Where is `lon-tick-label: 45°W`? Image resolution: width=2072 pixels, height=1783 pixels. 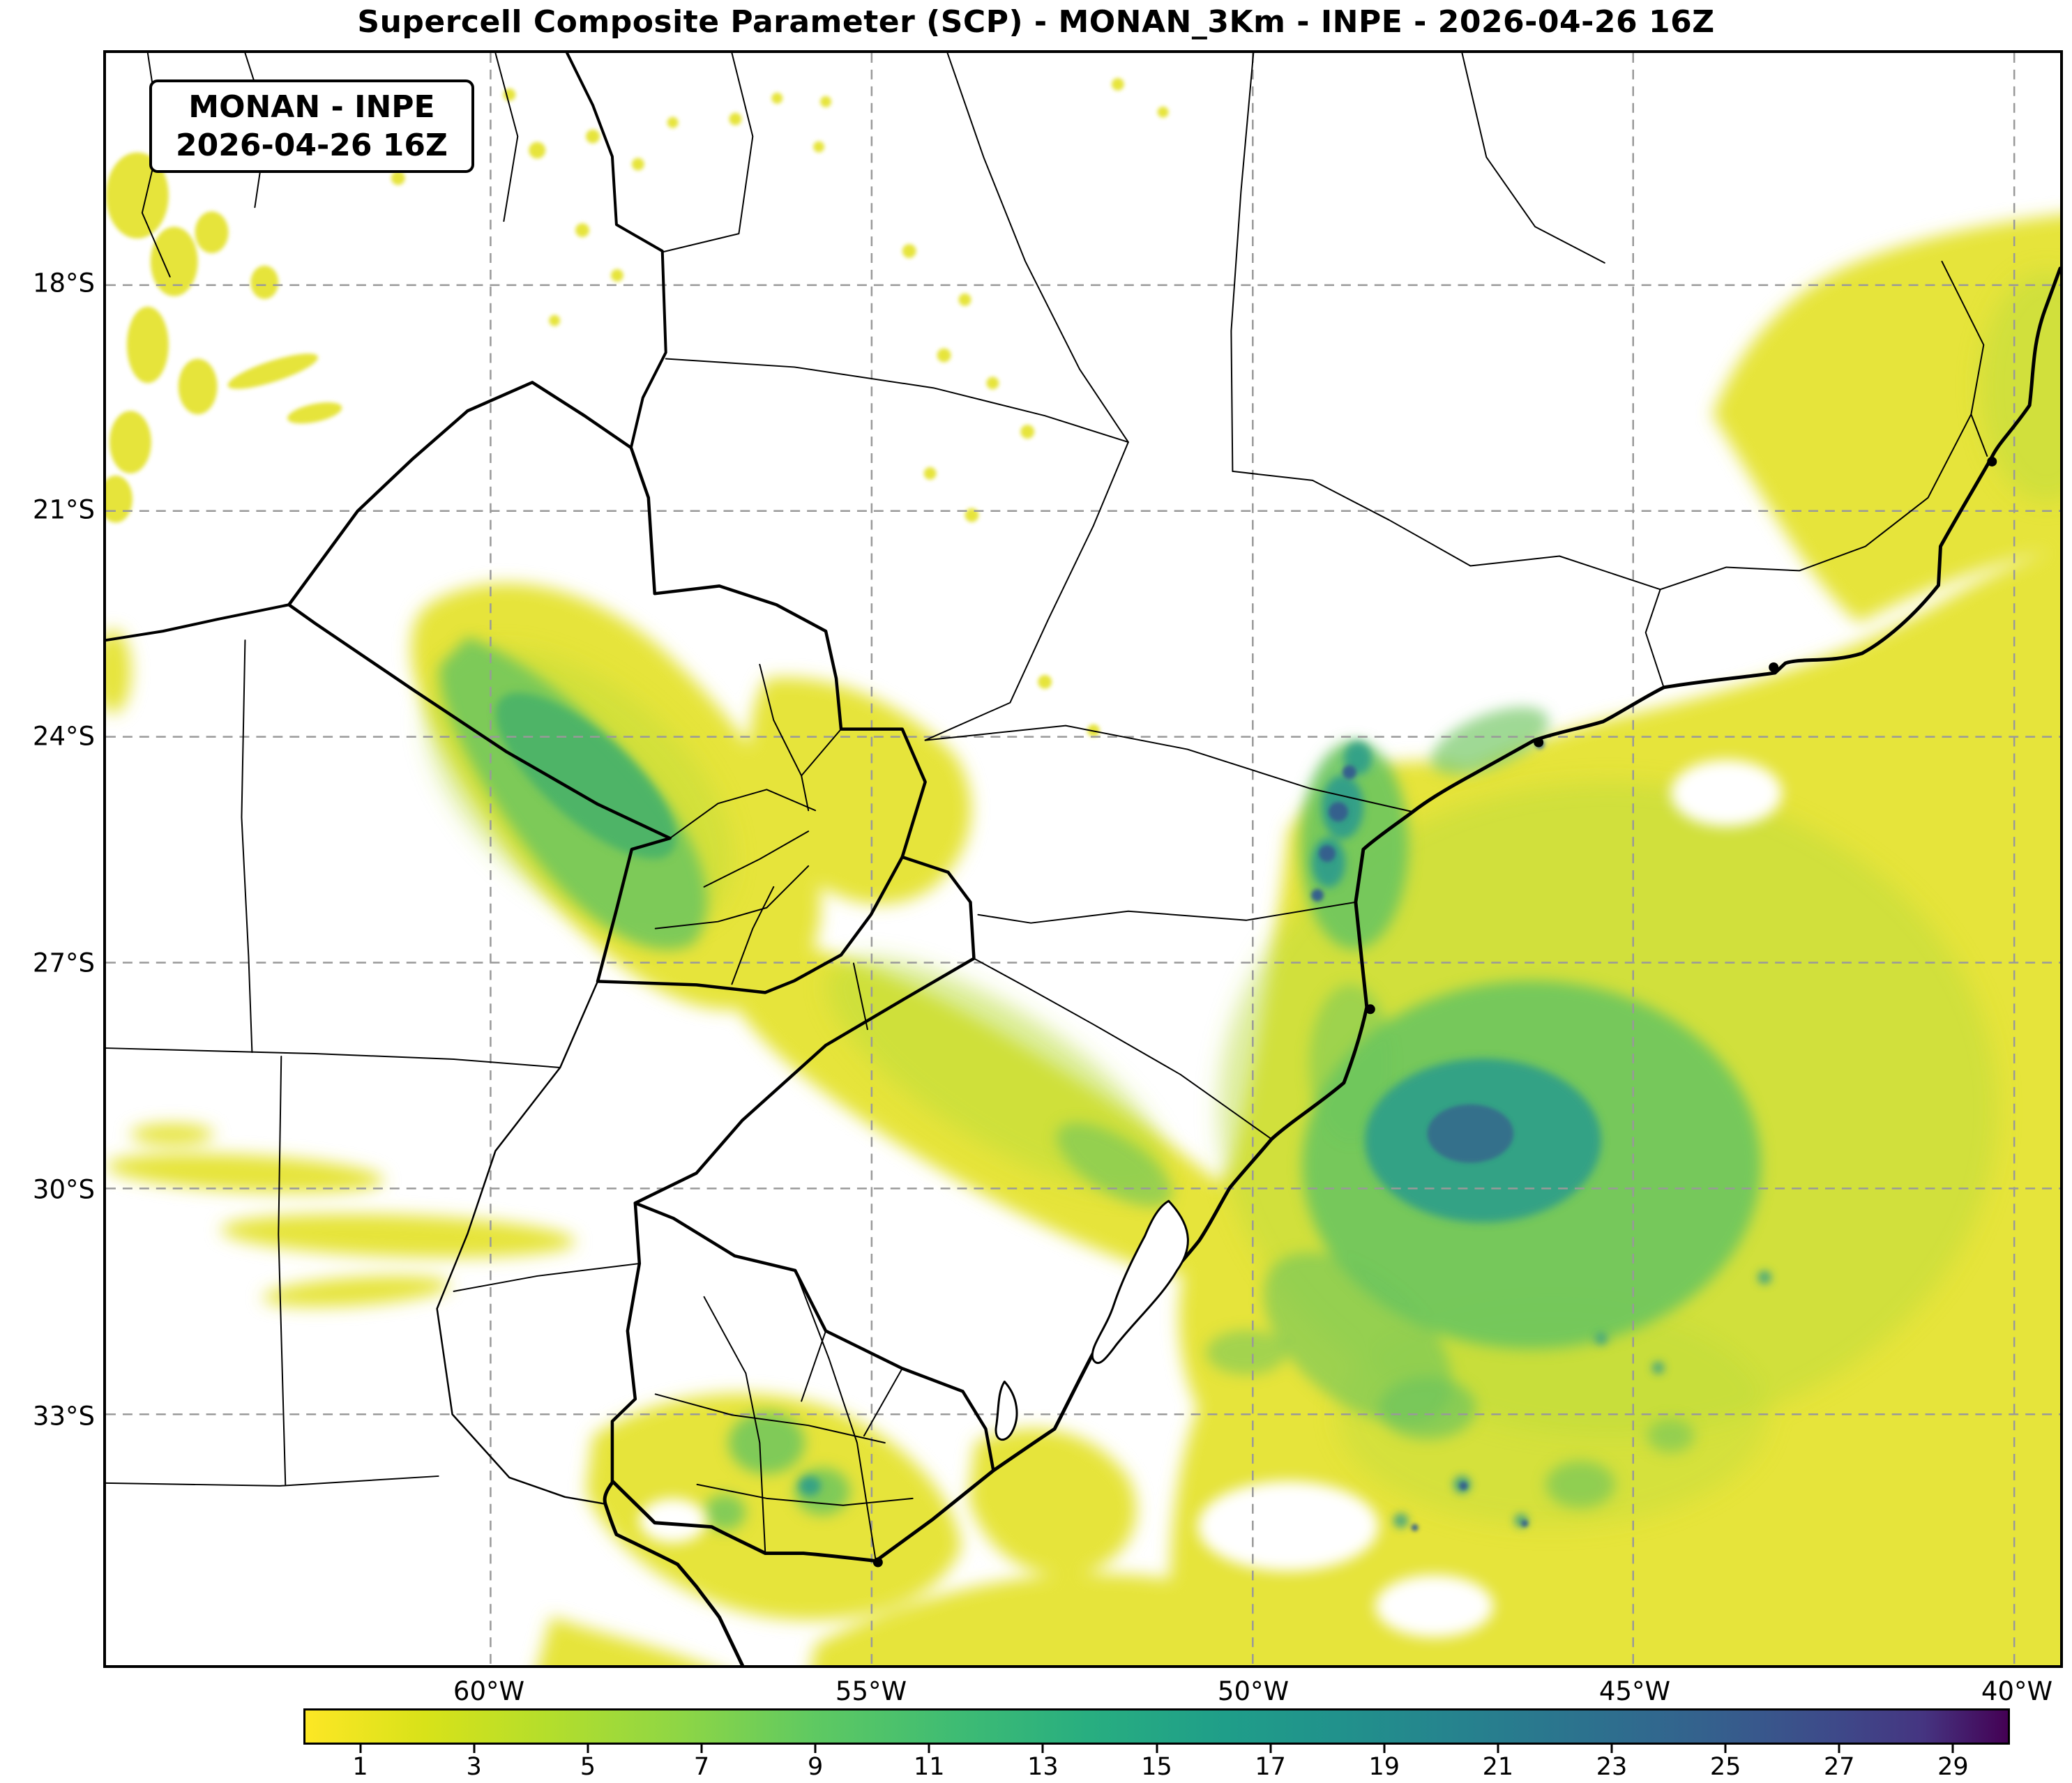 lon-tick-label: 45°W is located at coordinates (1635, 1691).